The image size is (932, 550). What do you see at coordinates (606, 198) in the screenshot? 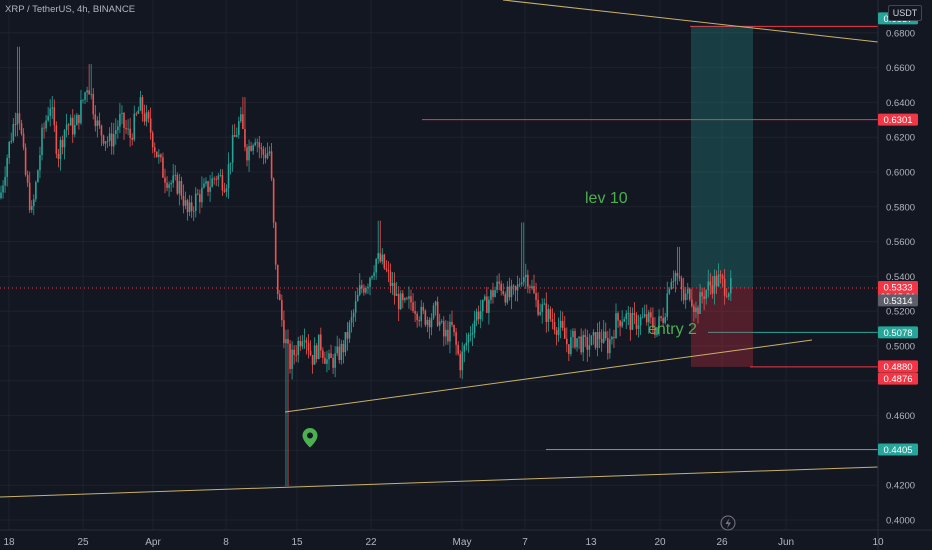
I see `annotation-lev-10: lev 10` at bounding box center [606, 198].